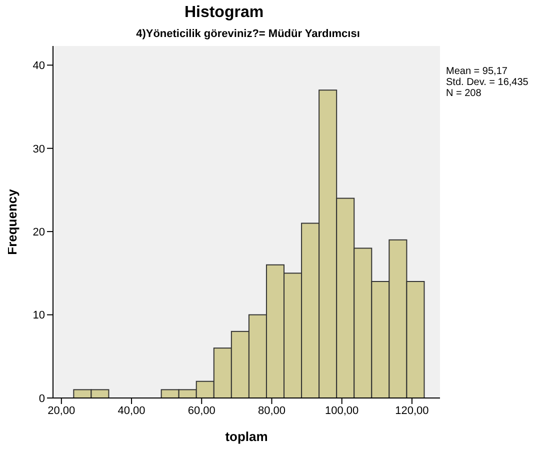  What do you see at coordinates (464, 93) in the screenshot?
I see `text: N = 208` at bounding box center [464, 93].